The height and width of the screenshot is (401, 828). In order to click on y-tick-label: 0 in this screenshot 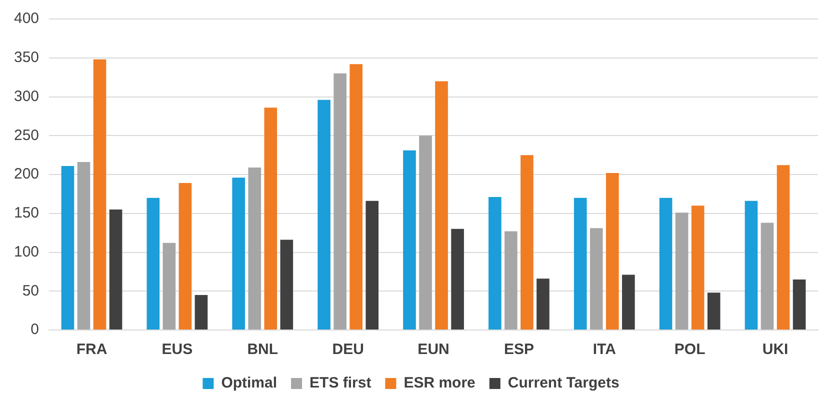, I will do `click(35, 329)`.